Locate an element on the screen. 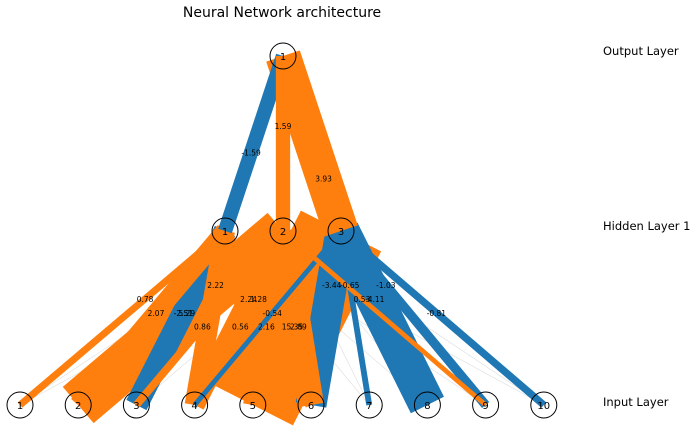 The image size is (693, 441). weight-label: -3.44 is located at coordinates (332, 285).